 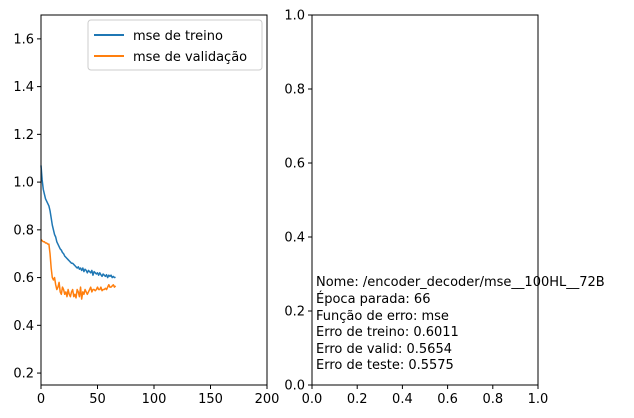 I want to click on validation-mse-line, so click(x=78, y=269).